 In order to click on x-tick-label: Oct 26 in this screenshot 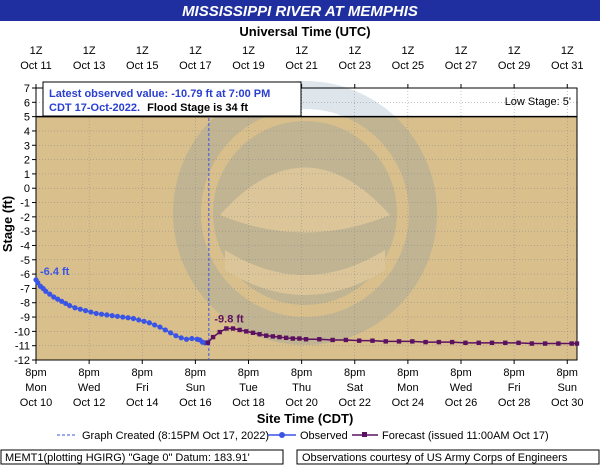, I will do `click(461, 403)`.